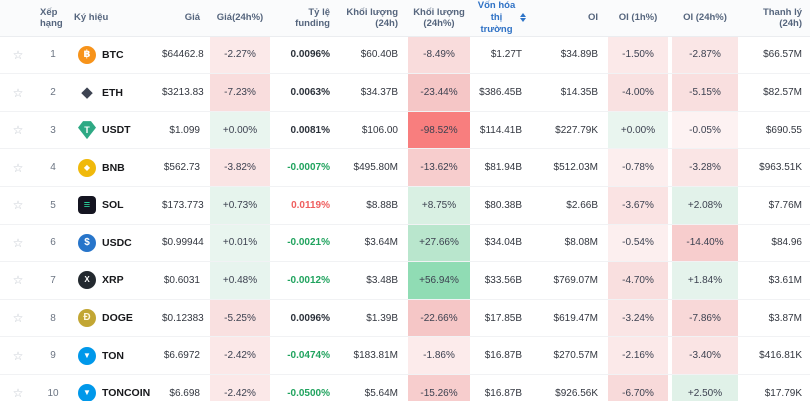  What do you see at coordinates (305, 168) in the screenshot?
I see `funding-rate-cell: -0.0007%` at bounding box center [305, 168].